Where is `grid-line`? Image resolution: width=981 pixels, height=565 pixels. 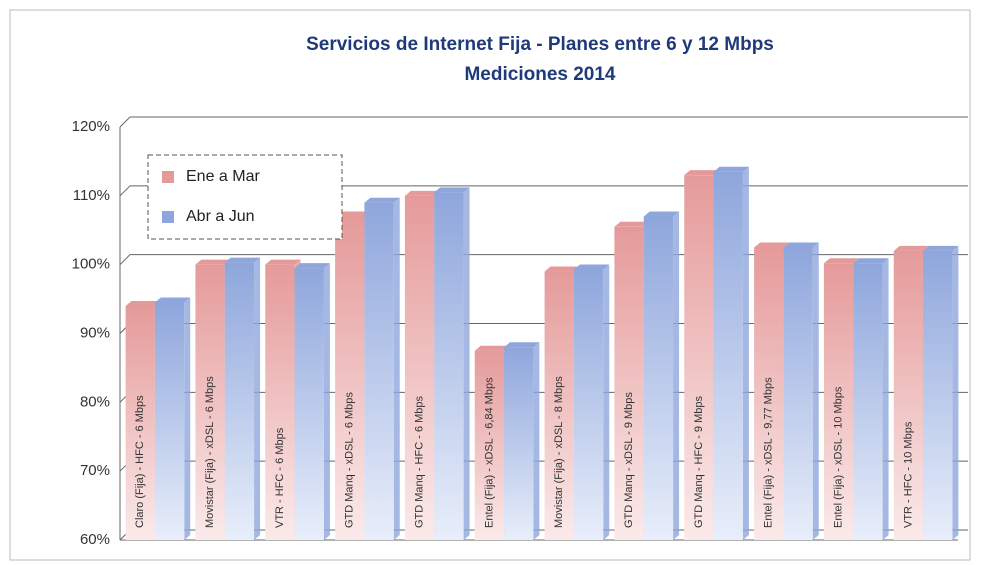 grid-line is located at coordinates (543, 122).